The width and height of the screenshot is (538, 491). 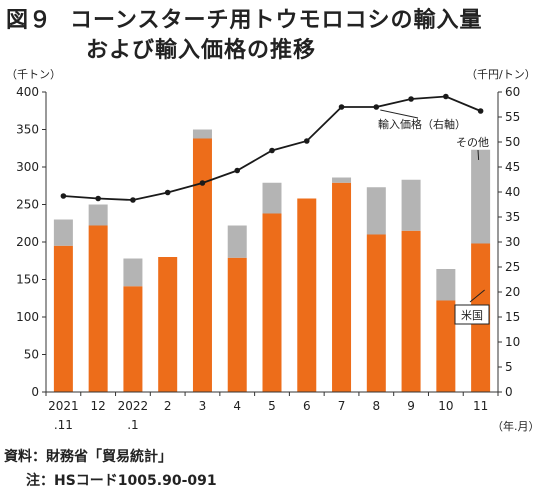 I want to click on x-axis-label: （年.月）, so click(x=515, y=426).